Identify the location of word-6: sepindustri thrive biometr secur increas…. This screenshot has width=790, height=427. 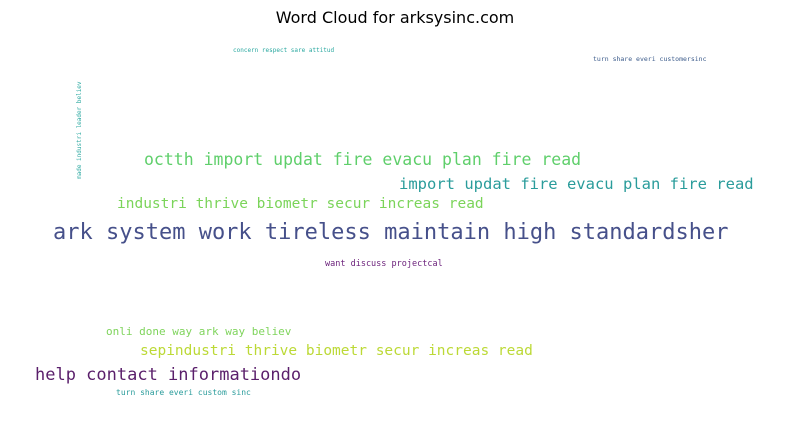
(336, 351).